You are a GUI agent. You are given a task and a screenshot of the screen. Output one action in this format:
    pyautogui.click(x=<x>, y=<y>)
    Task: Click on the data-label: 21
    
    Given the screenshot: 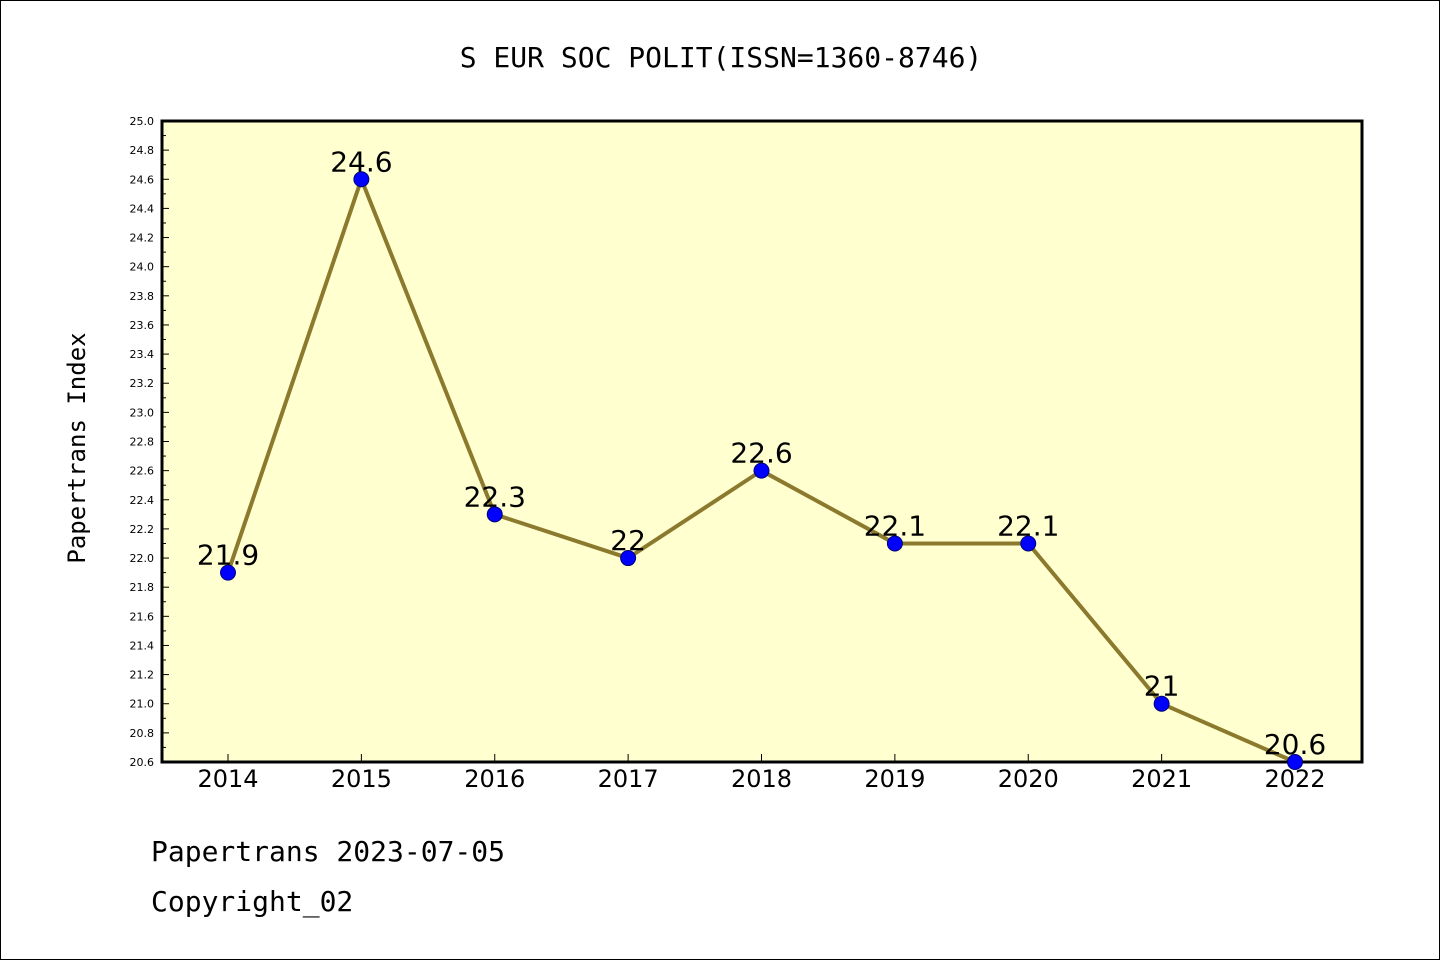 What is the action you would take?
    pyautogui.click(x=1162, y=686)
    